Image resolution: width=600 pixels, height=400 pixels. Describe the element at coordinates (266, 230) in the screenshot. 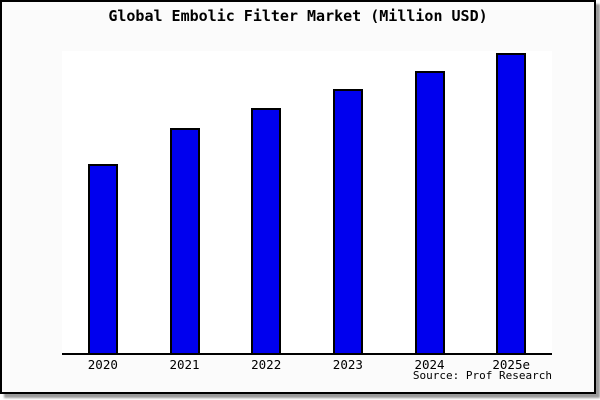

I see `bar-2022` at that location.